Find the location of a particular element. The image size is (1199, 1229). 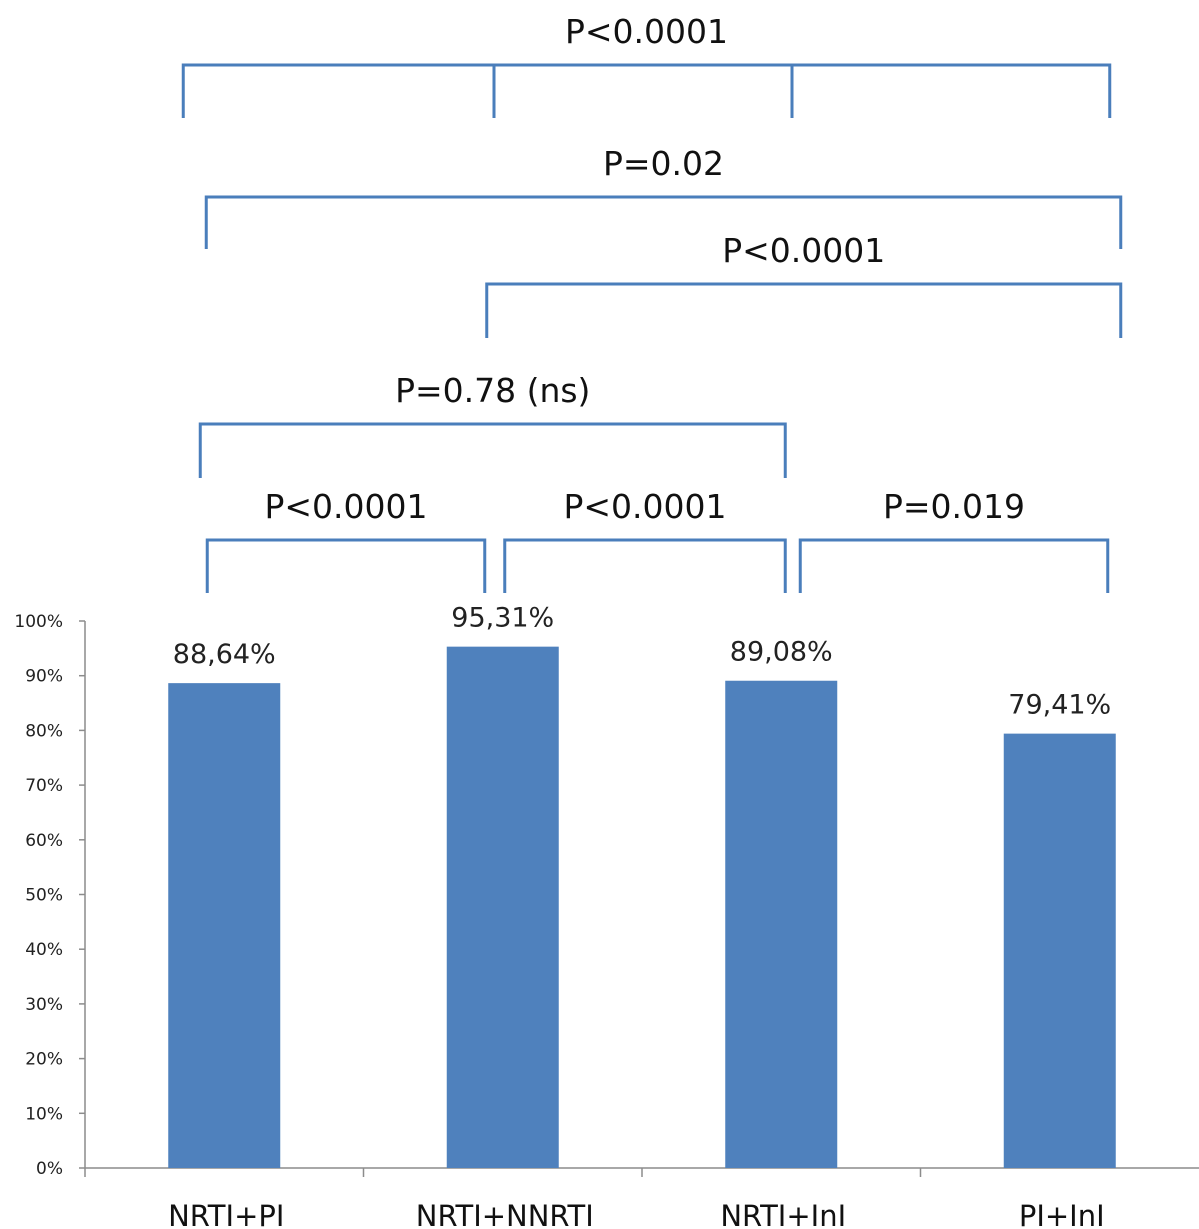

y-tick-label: 100% is located at coordinates (38, 622).